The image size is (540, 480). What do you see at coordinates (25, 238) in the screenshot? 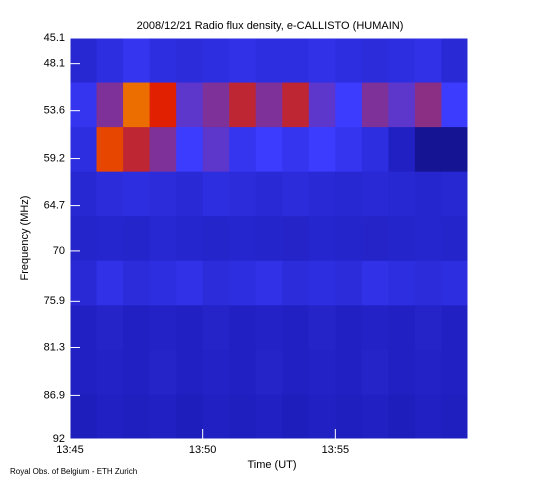
I see `y-axis-label: Frequency (MHz)` at bounding box center [25, 238].